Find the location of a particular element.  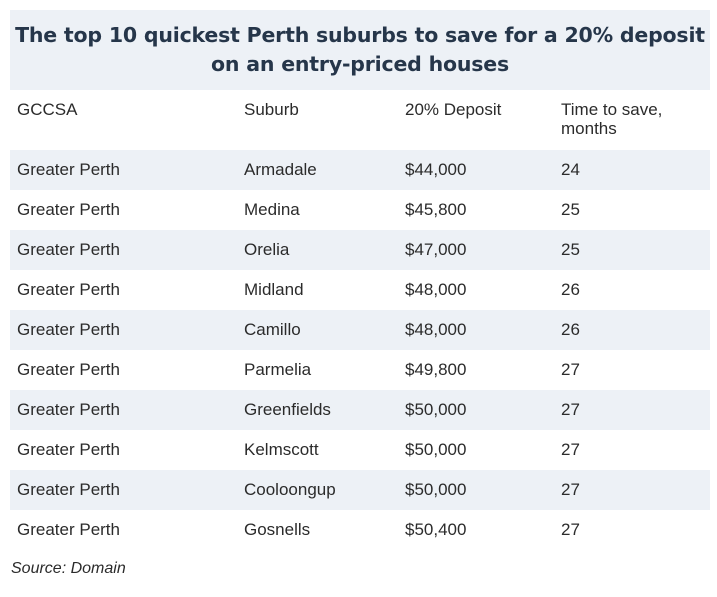

table-row: Greater Perth Cooloongup $50,000 27 is located at coordinates (360, 490).